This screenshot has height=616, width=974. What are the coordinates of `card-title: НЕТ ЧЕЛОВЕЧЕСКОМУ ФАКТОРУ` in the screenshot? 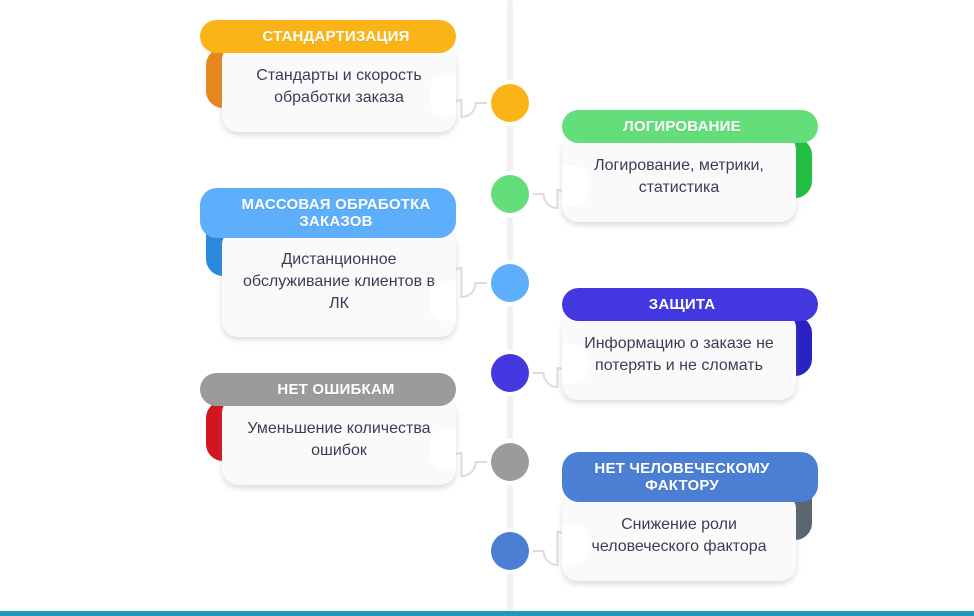 It's located at (690, 477).